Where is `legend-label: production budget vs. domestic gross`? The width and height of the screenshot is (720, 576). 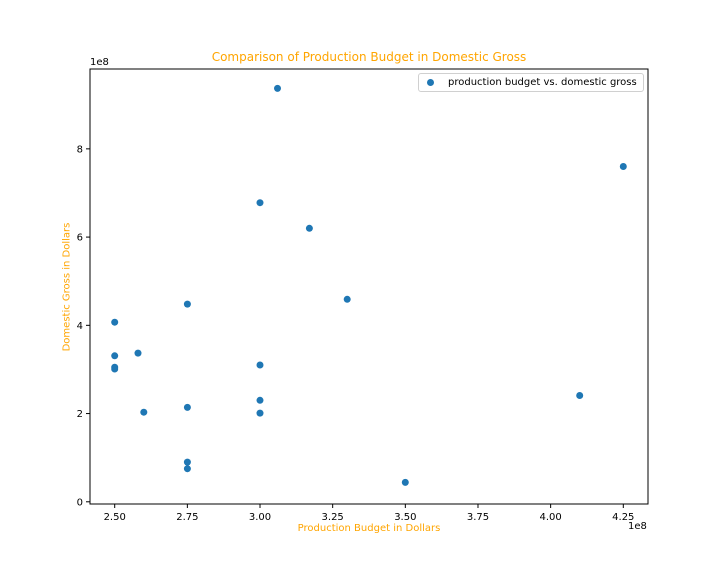 legend-label: production budget vs. domestic gross is located at coordinates (542, 82).